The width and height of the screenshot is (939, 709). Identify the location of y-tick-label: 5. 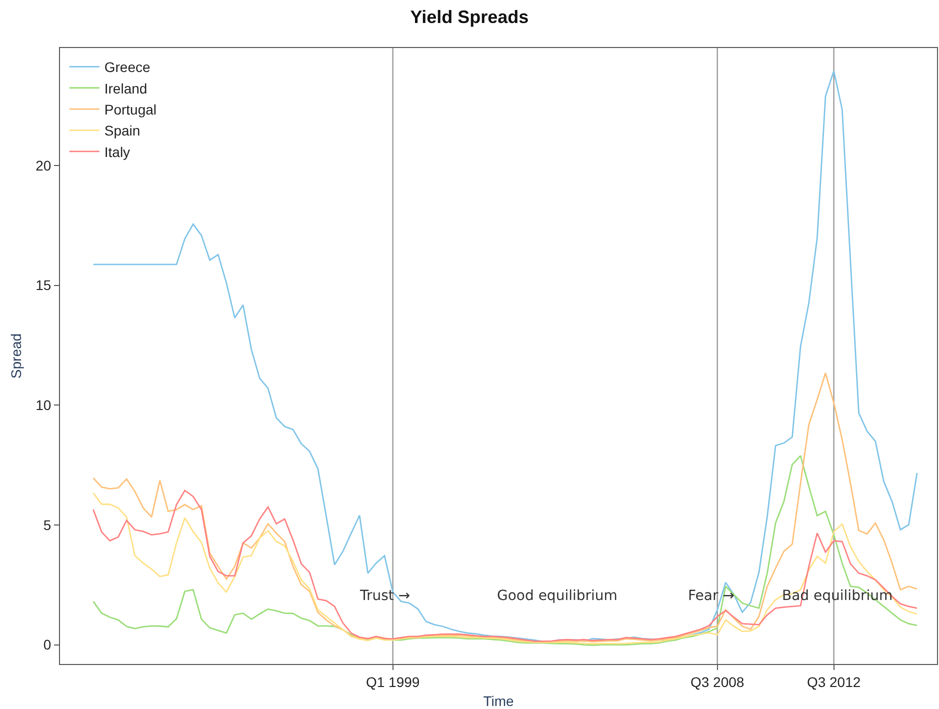
(47, 524).